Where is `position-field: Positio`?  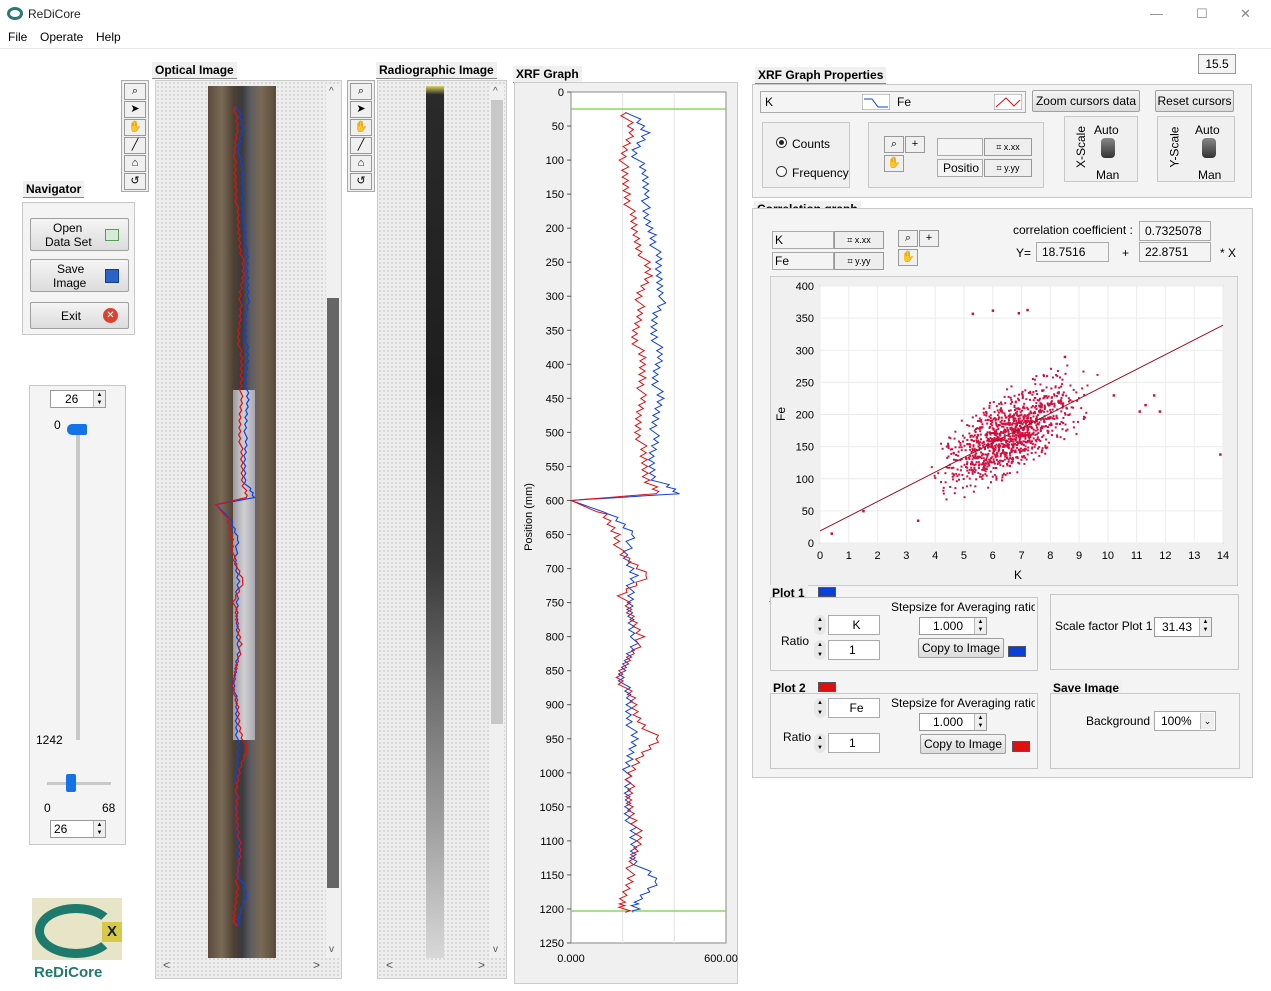
position-field: Positio is located at coordinates (960, 168).